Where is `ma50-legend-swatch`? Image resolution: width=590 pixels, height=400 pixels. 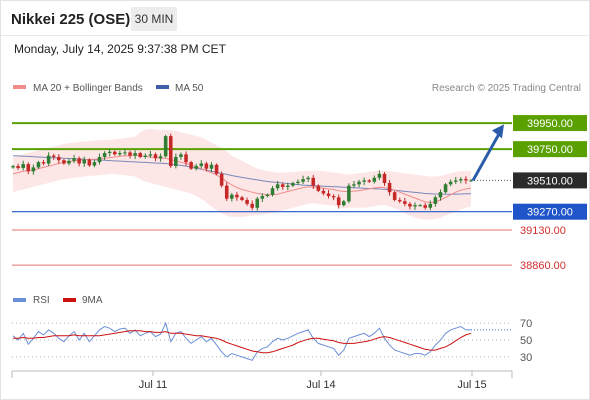 ma50-legend-swatch is located at coordinates (162, 87).